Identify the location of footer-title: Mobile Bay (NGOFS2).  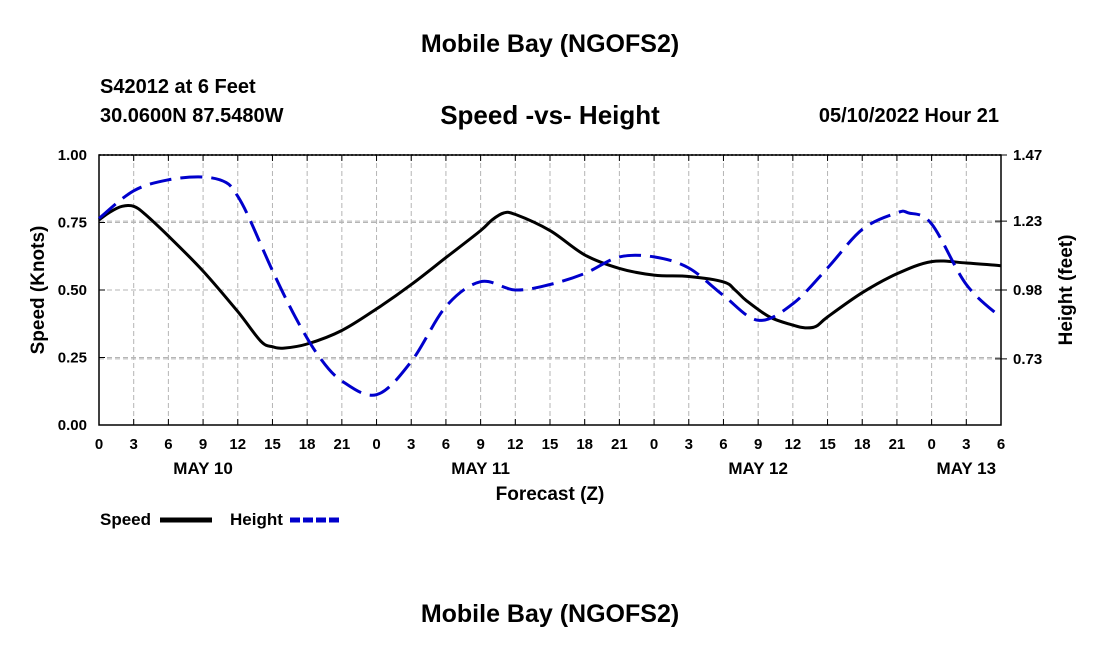
(550, 614).